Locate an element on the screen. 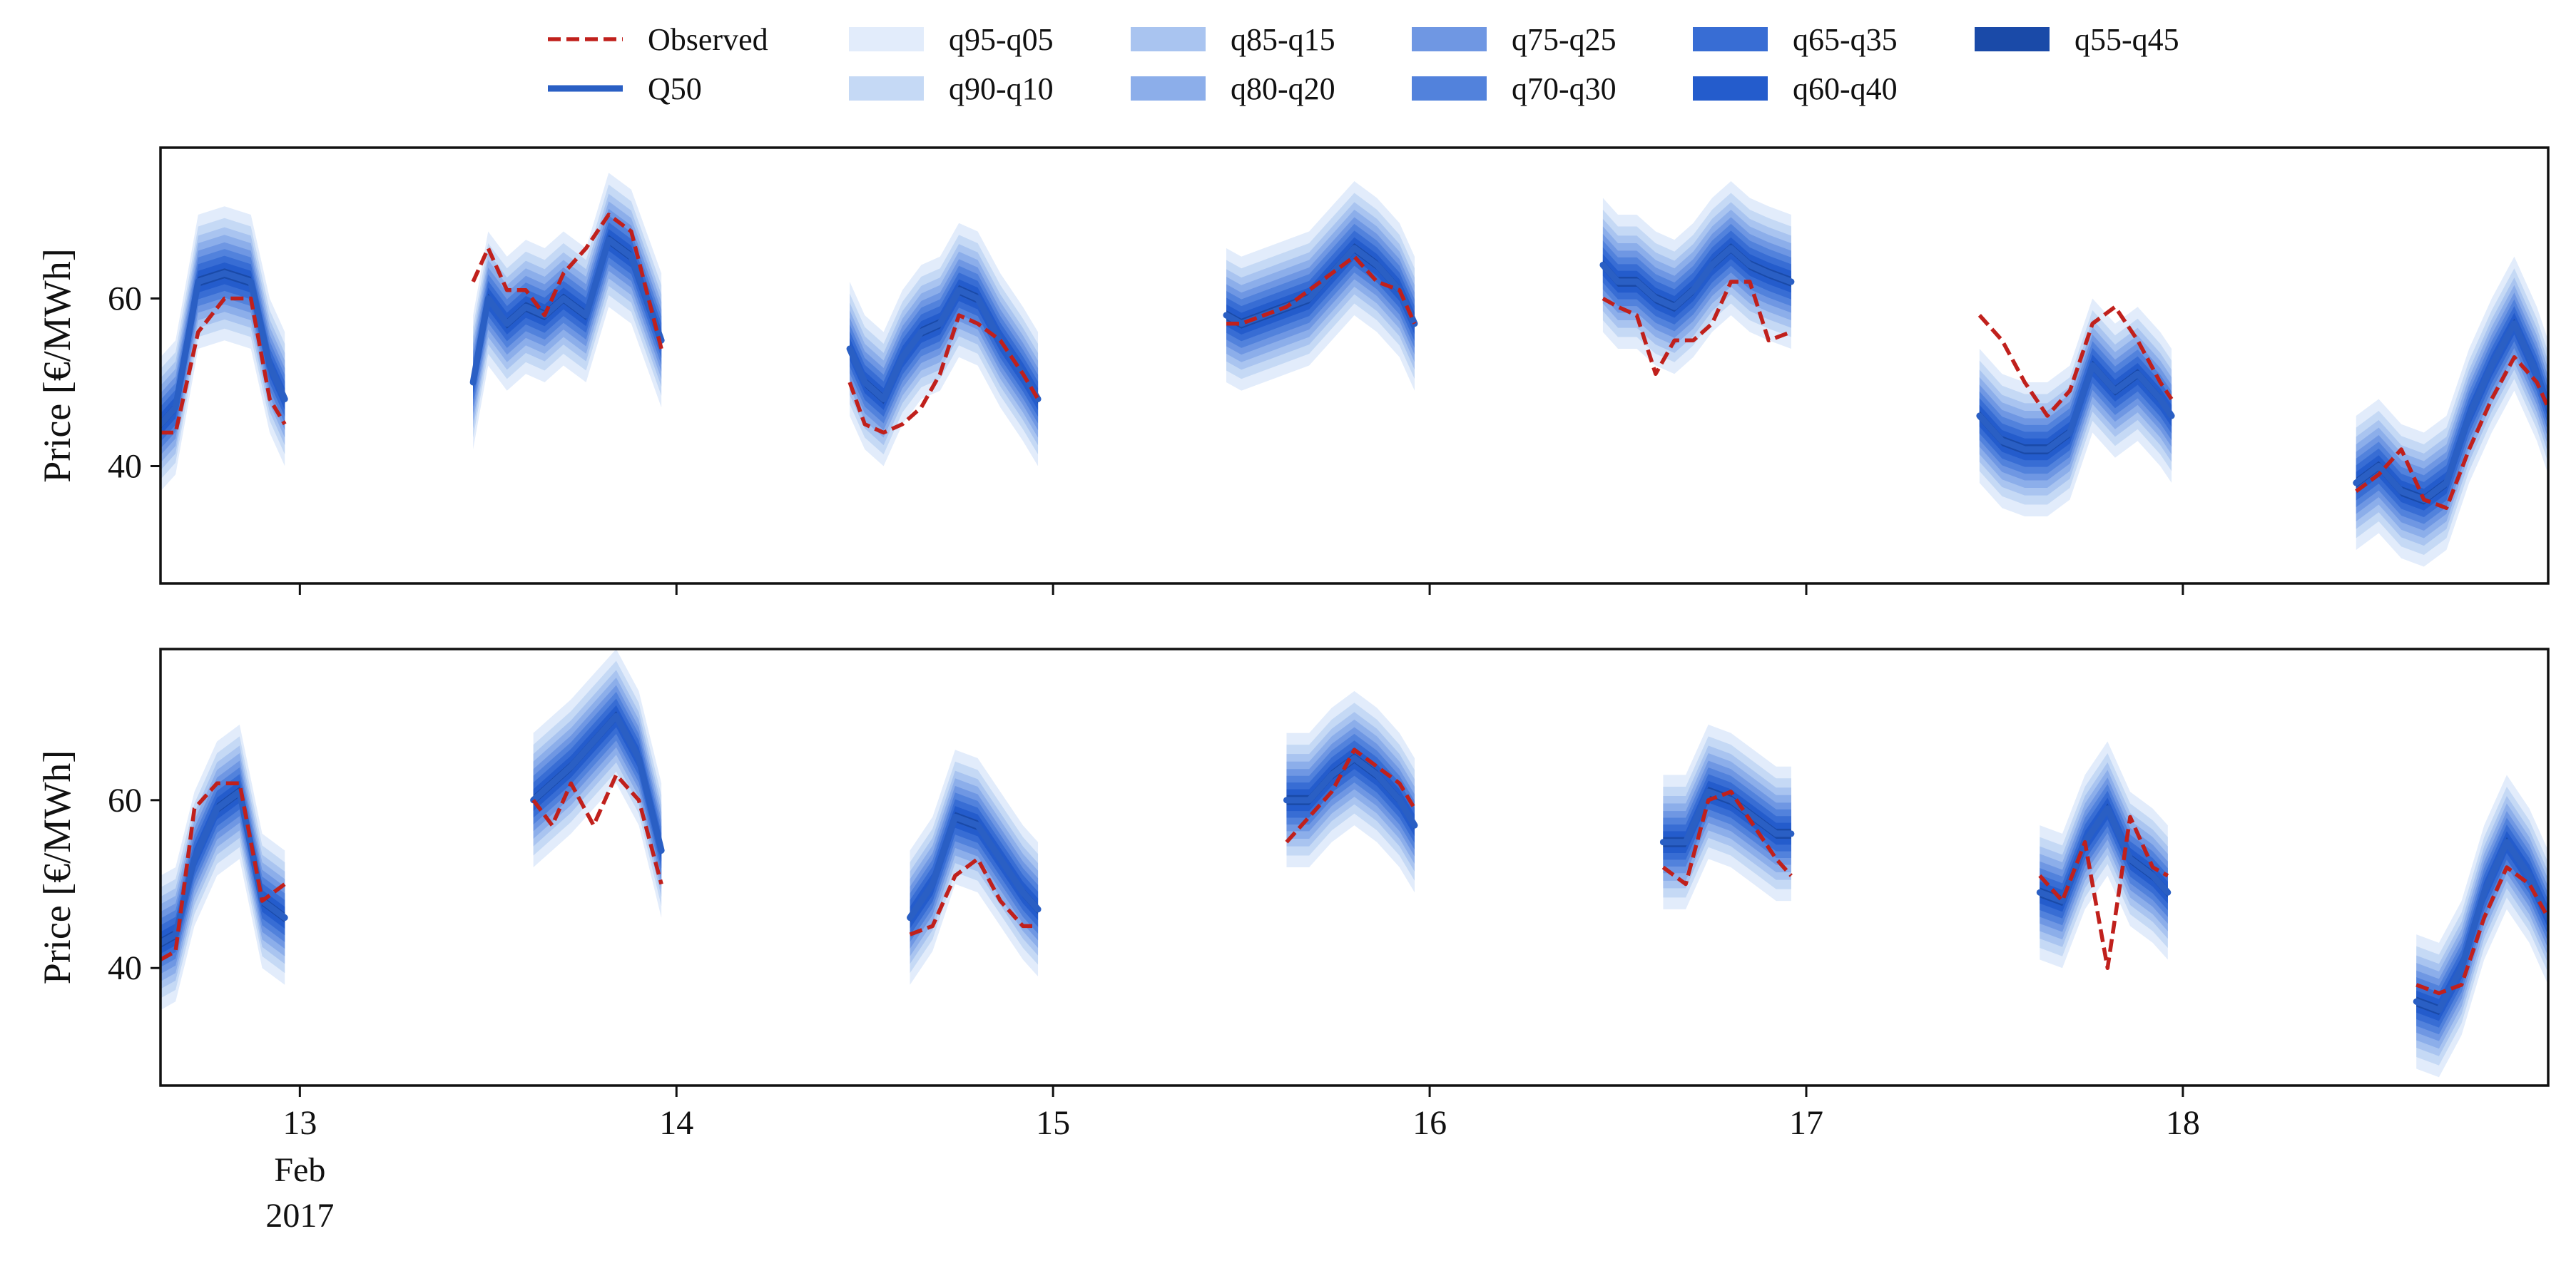  legend-label: q95-q05 is located at coordinates (1001, 39).